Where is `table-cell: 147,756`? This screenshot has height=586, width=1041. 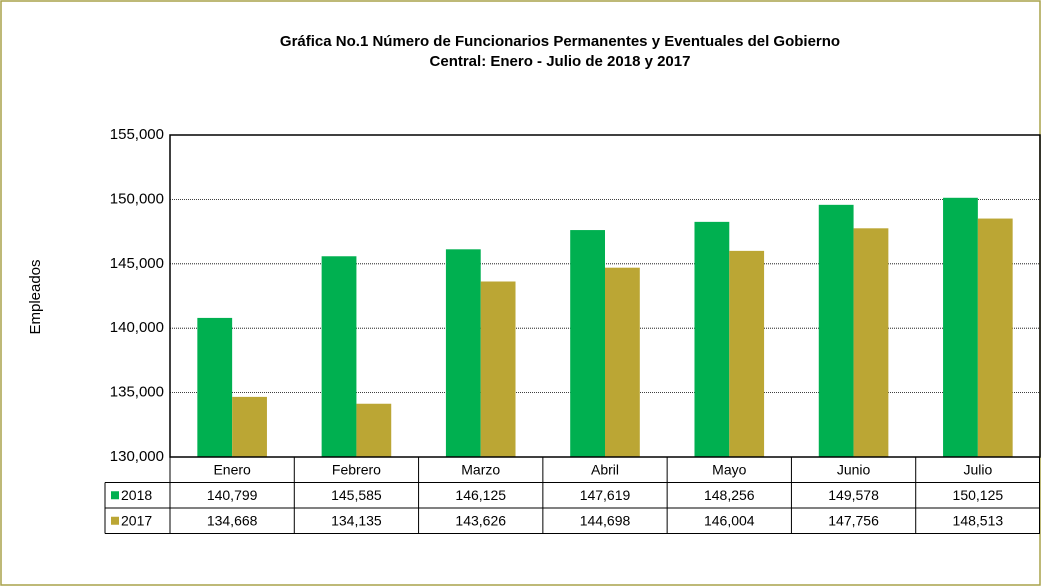 table-cell: 147,756 is located at coordinates (853, 520).